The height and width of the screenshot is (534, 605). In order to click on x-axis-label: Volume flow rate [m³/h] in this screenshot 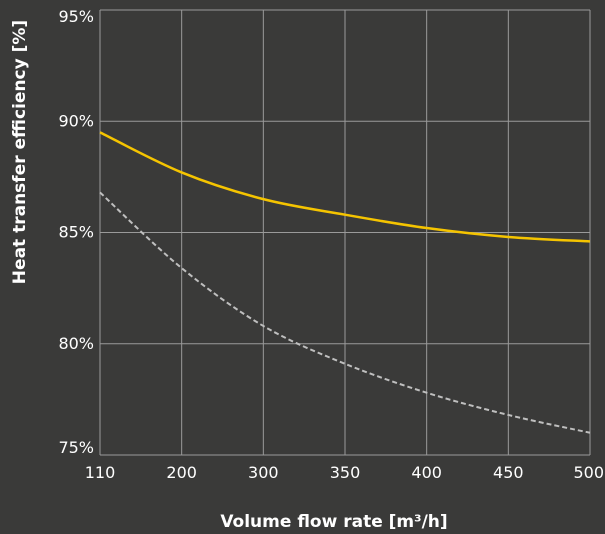, I will do `click(333, 522)`.